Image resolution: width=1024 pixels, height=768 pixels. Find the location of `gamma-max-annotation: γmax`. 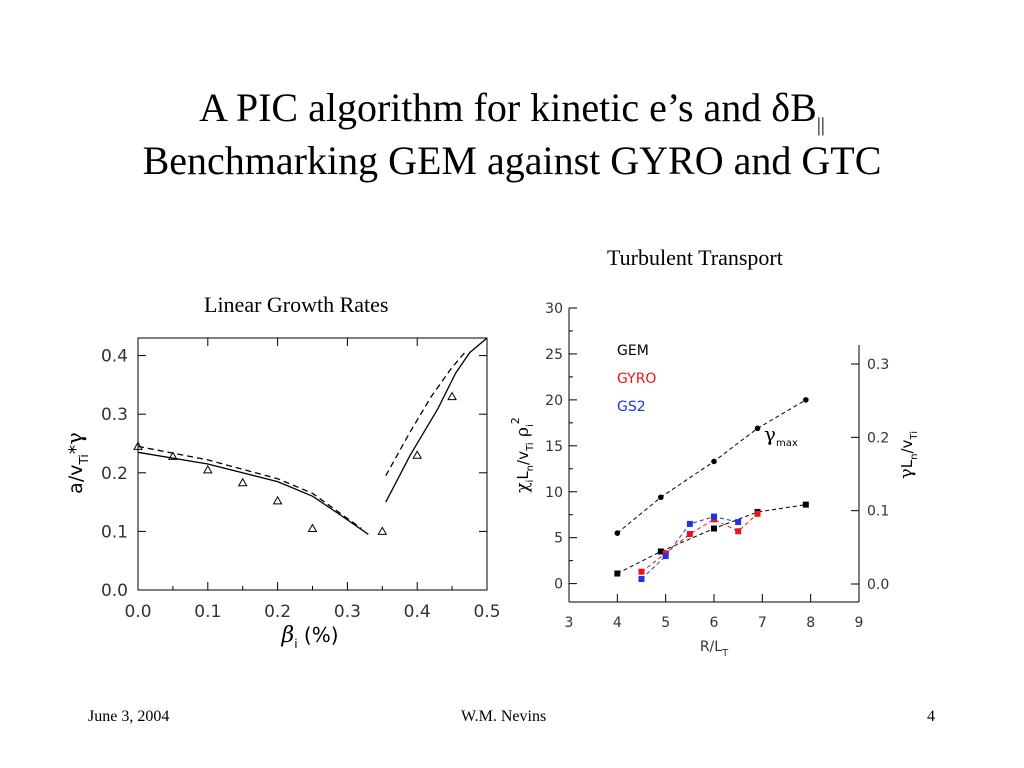

gamma-max-annotation: γmax is located at coordinates (781, 435).